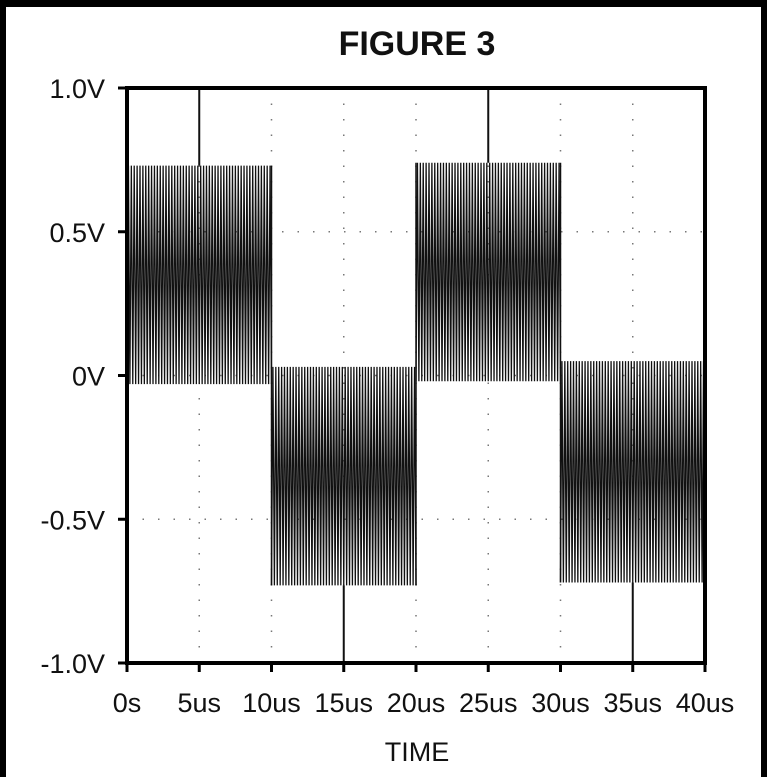 The height and width of the screenshot is (777, 767). I want to click on y-tick-label-3: -0.5V, so click(72, 520).